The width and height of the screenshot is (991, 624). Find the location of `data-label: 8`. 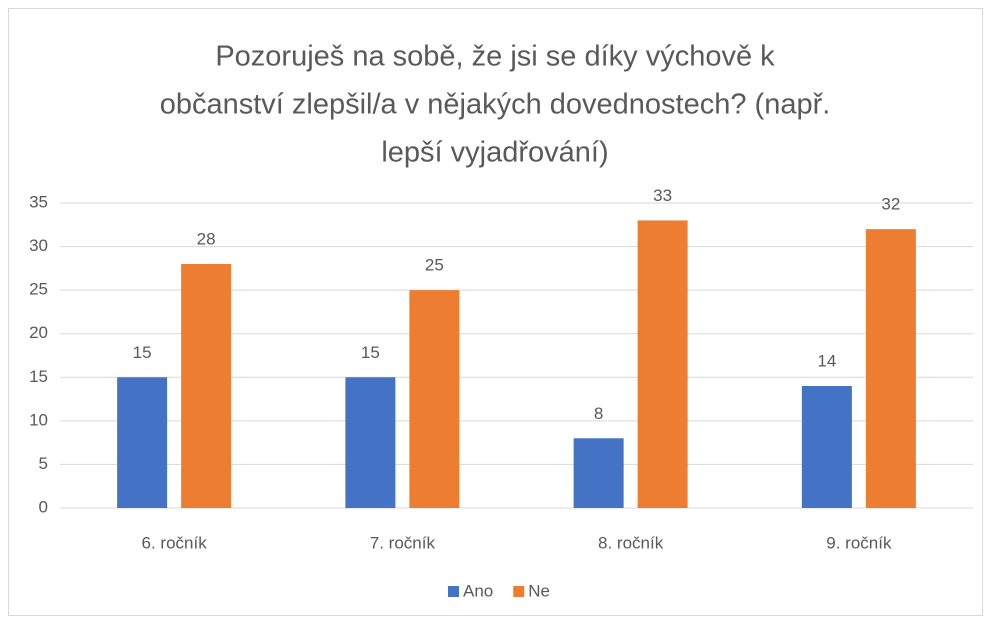

data-label: 8 is located at coordinates (598, 413).